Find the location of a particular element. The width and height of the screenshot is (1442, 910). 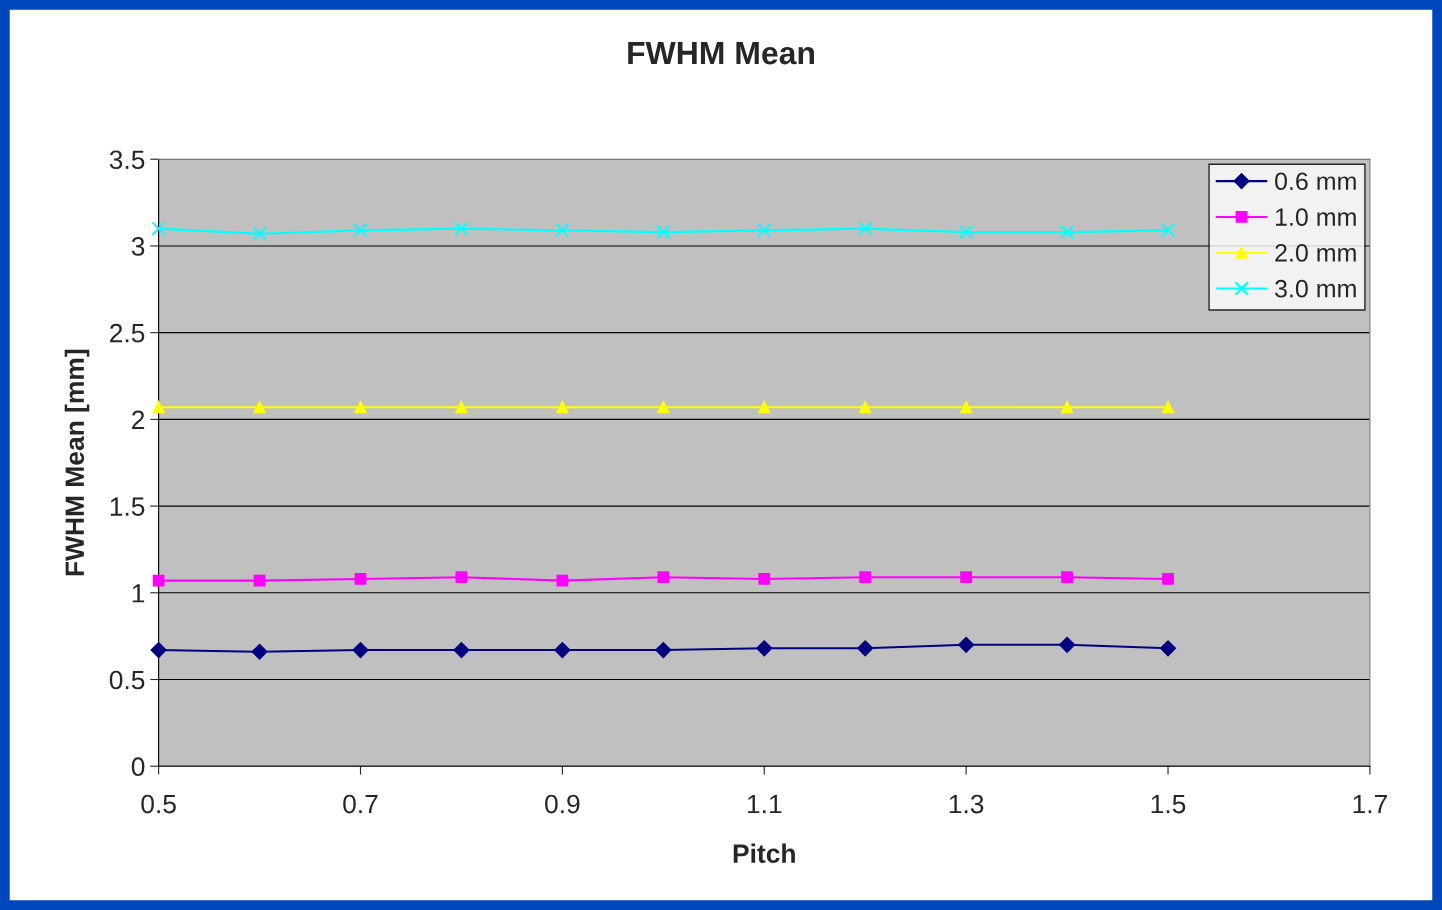

legend-label: 2.0 mm is located at coordinates (1315, 253).